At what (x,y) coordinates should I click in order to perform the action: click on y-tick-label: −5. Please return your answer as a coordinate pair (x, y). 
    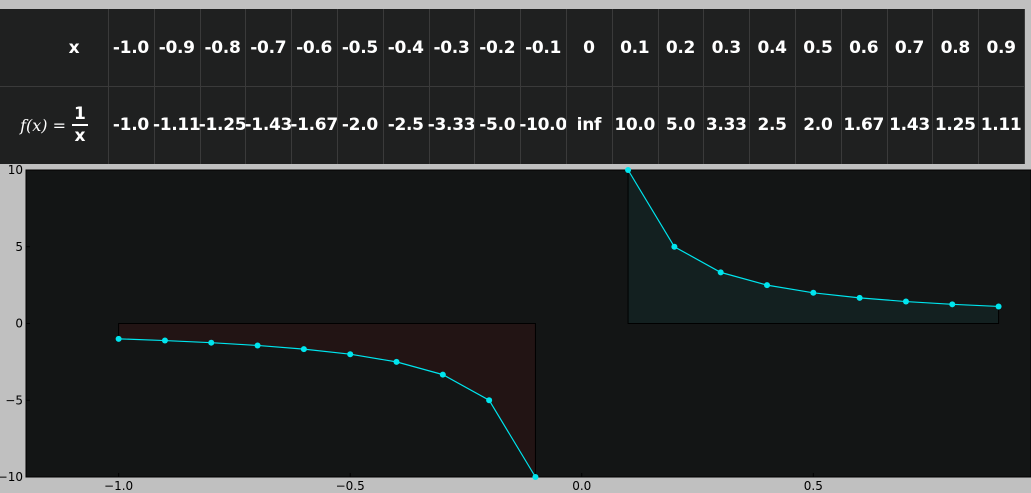
    Looking at the image, I should click on (14, 400).